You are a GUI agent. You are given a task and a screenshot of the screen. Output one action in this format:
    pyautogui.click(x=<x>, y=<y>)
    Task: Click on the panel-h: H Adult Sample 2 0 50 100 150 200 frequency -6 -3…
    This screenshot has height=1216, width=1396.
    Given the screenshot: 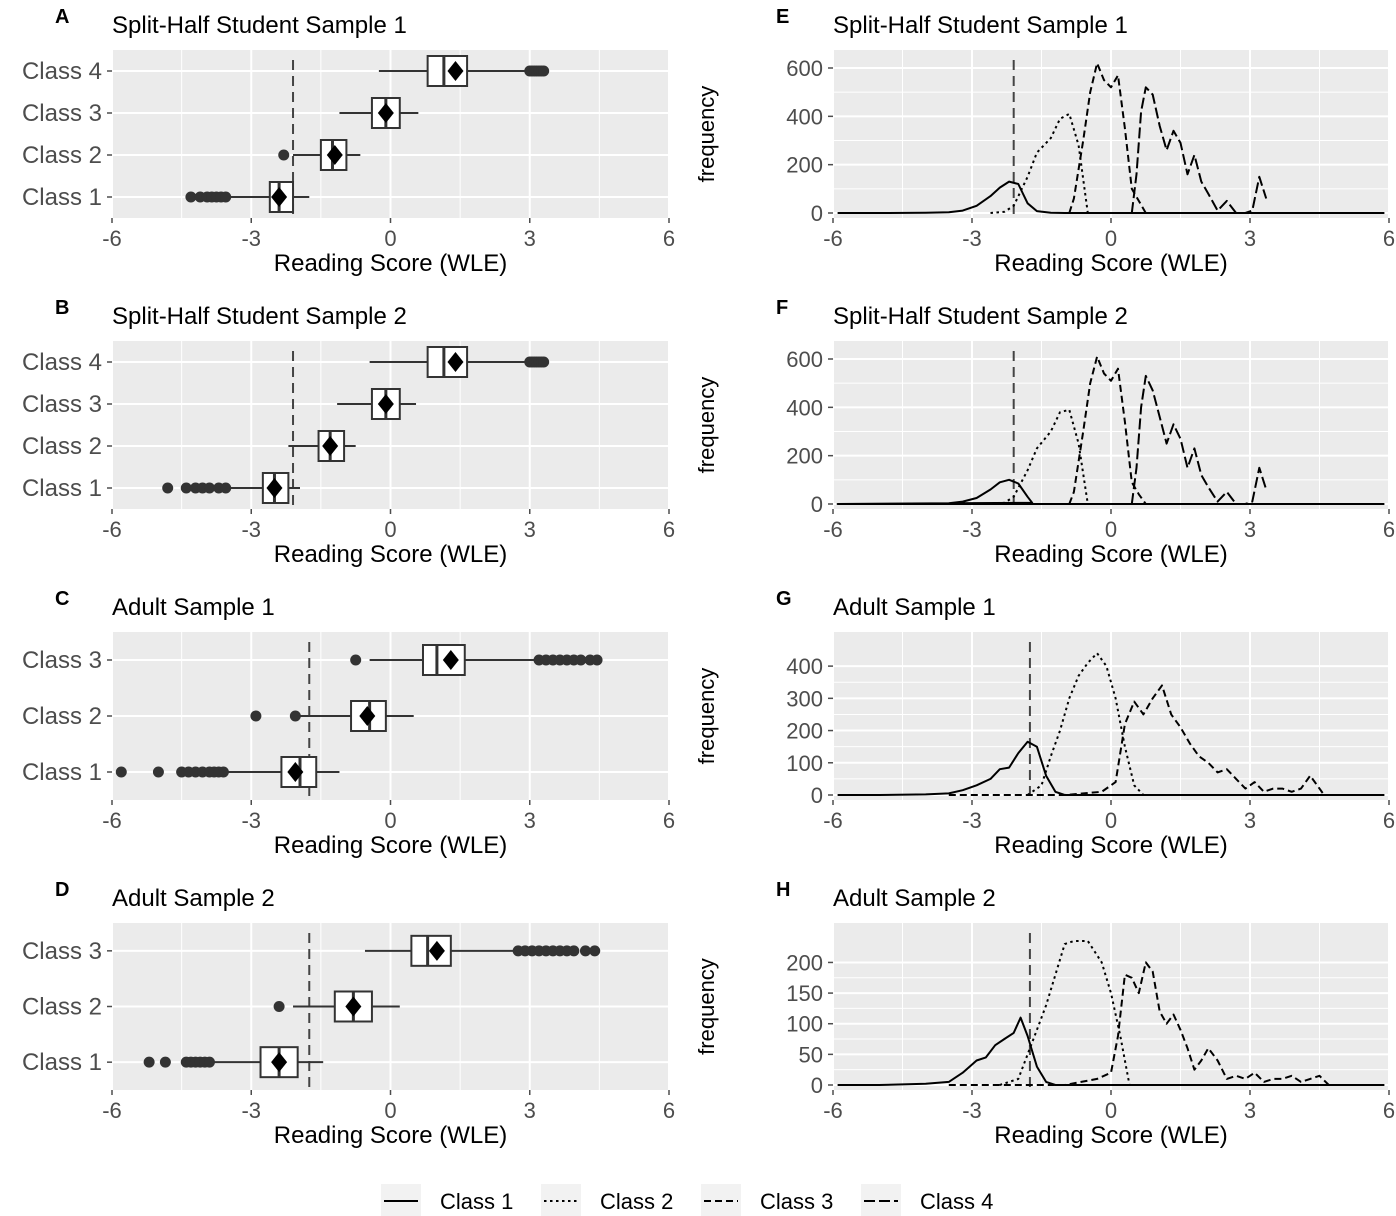 What is the action you would take?
    pyautogui.click(x=1044, y=1014)
    